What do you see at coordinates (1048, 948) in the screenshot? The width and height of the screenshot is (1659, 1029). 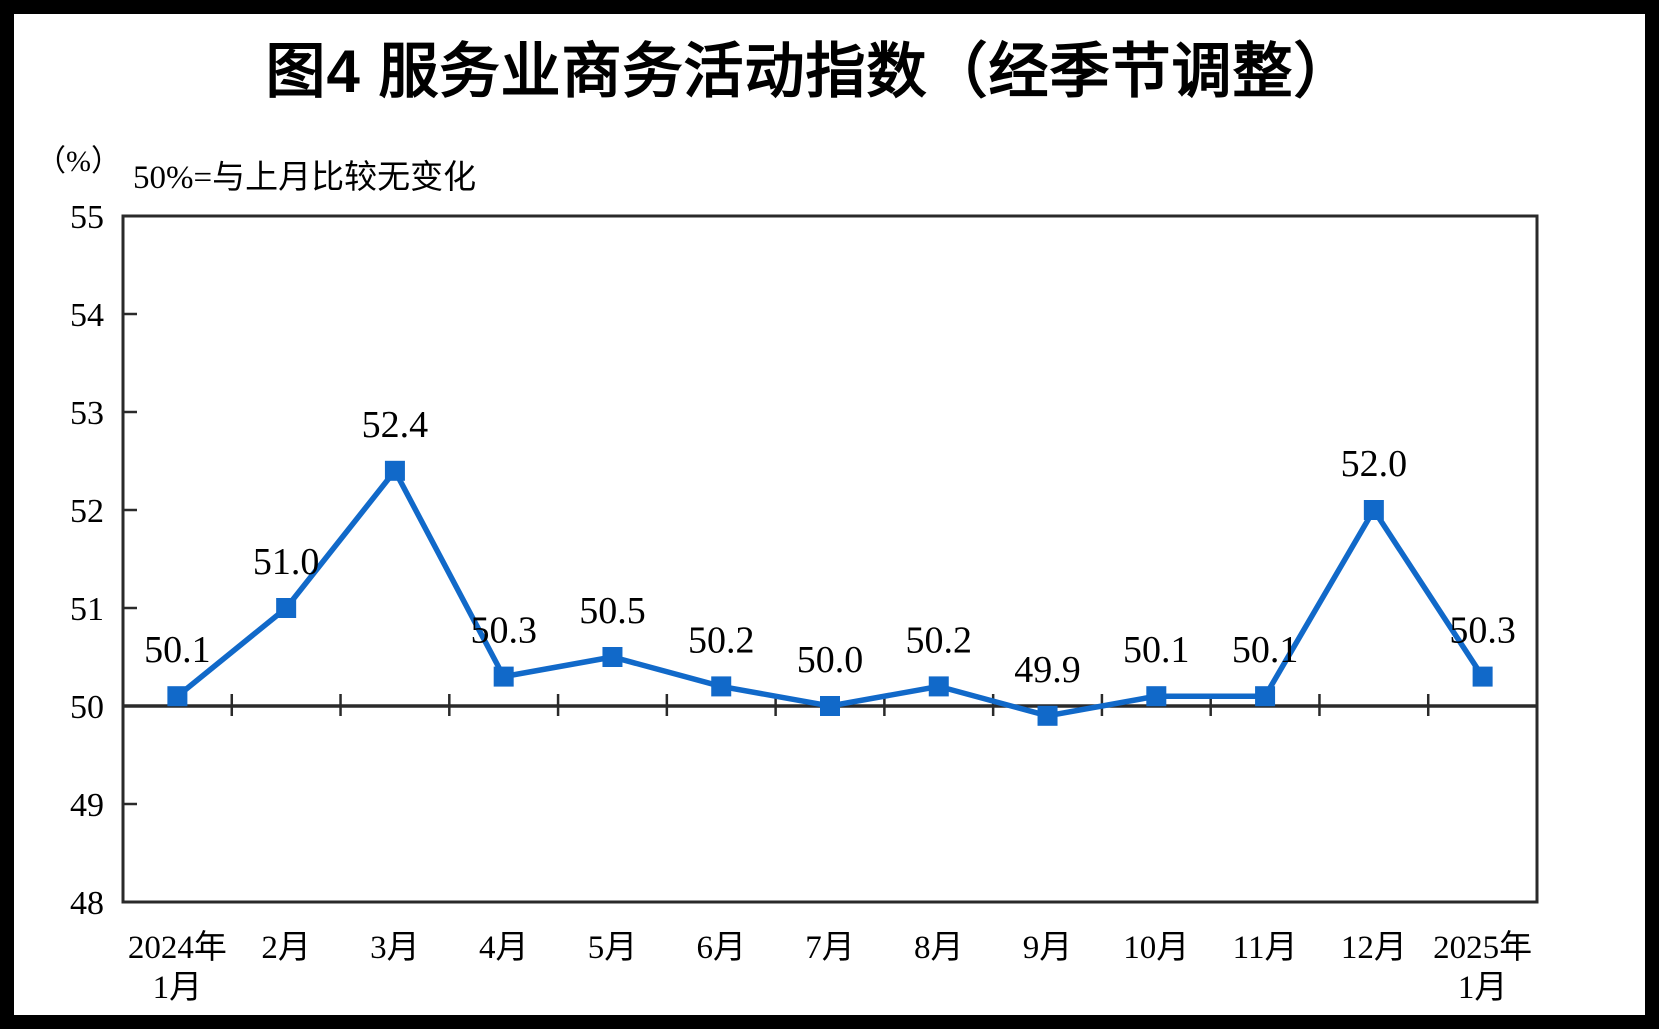 I see `x-axis-tick-label: 9月` at bounding box center [1048, 948].